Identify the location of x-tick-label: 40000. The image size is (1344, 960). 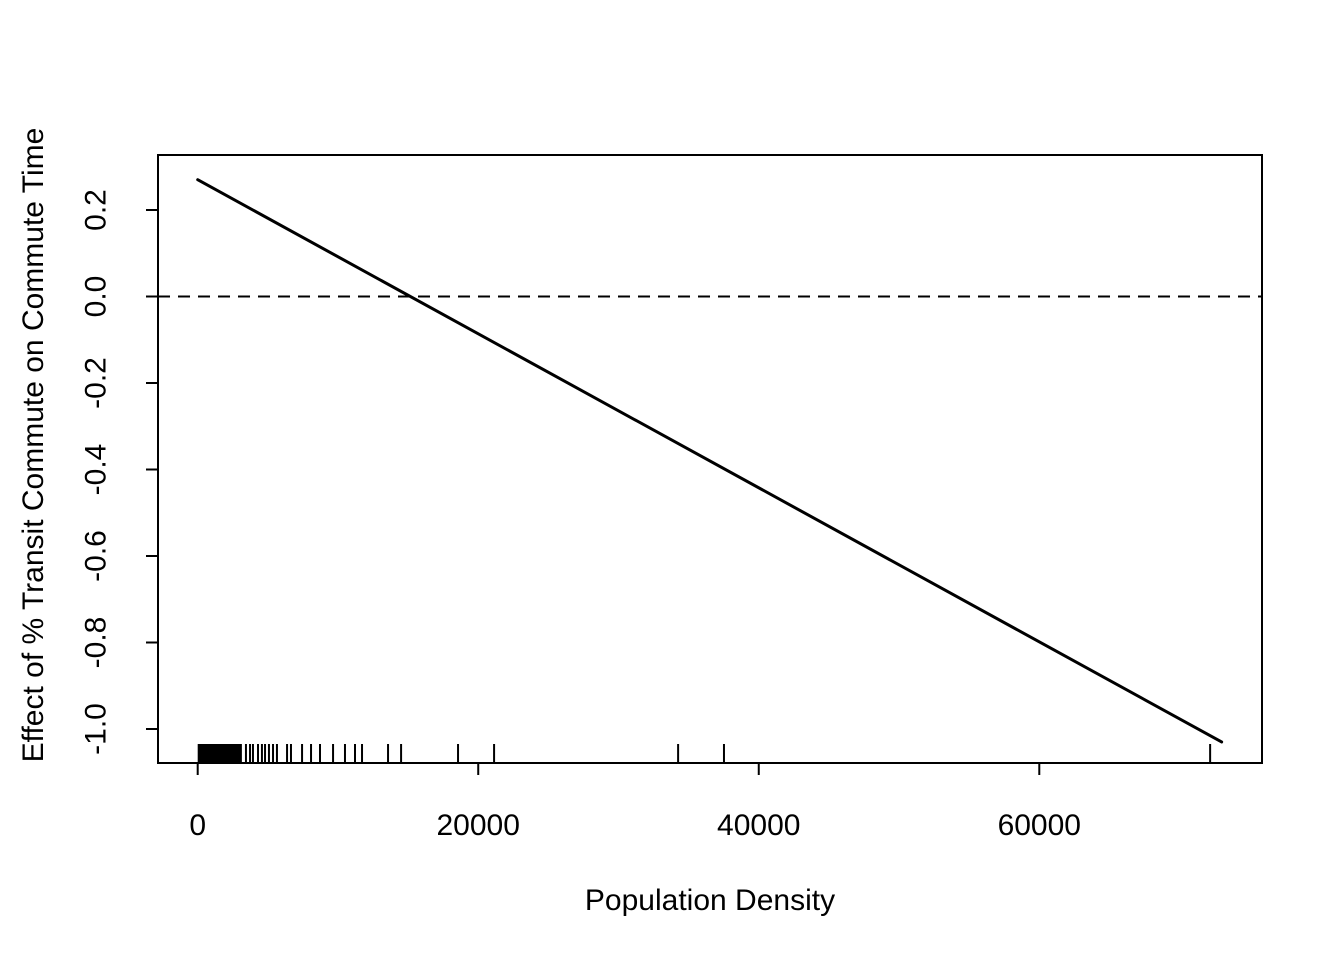
(758, 825).